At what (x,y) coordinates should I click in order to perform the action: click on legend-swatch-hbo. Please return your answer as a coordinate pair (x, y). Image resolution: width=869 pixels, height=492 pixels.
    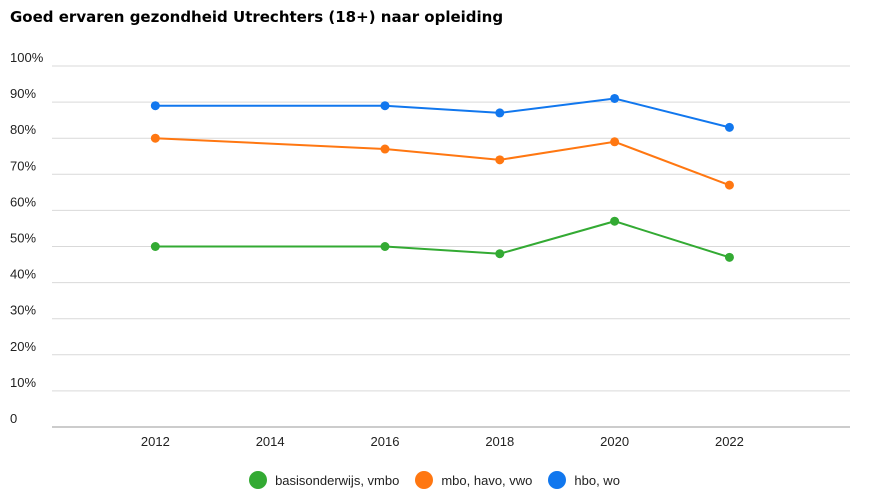
    Looking at the image, I should click on (557, 480).